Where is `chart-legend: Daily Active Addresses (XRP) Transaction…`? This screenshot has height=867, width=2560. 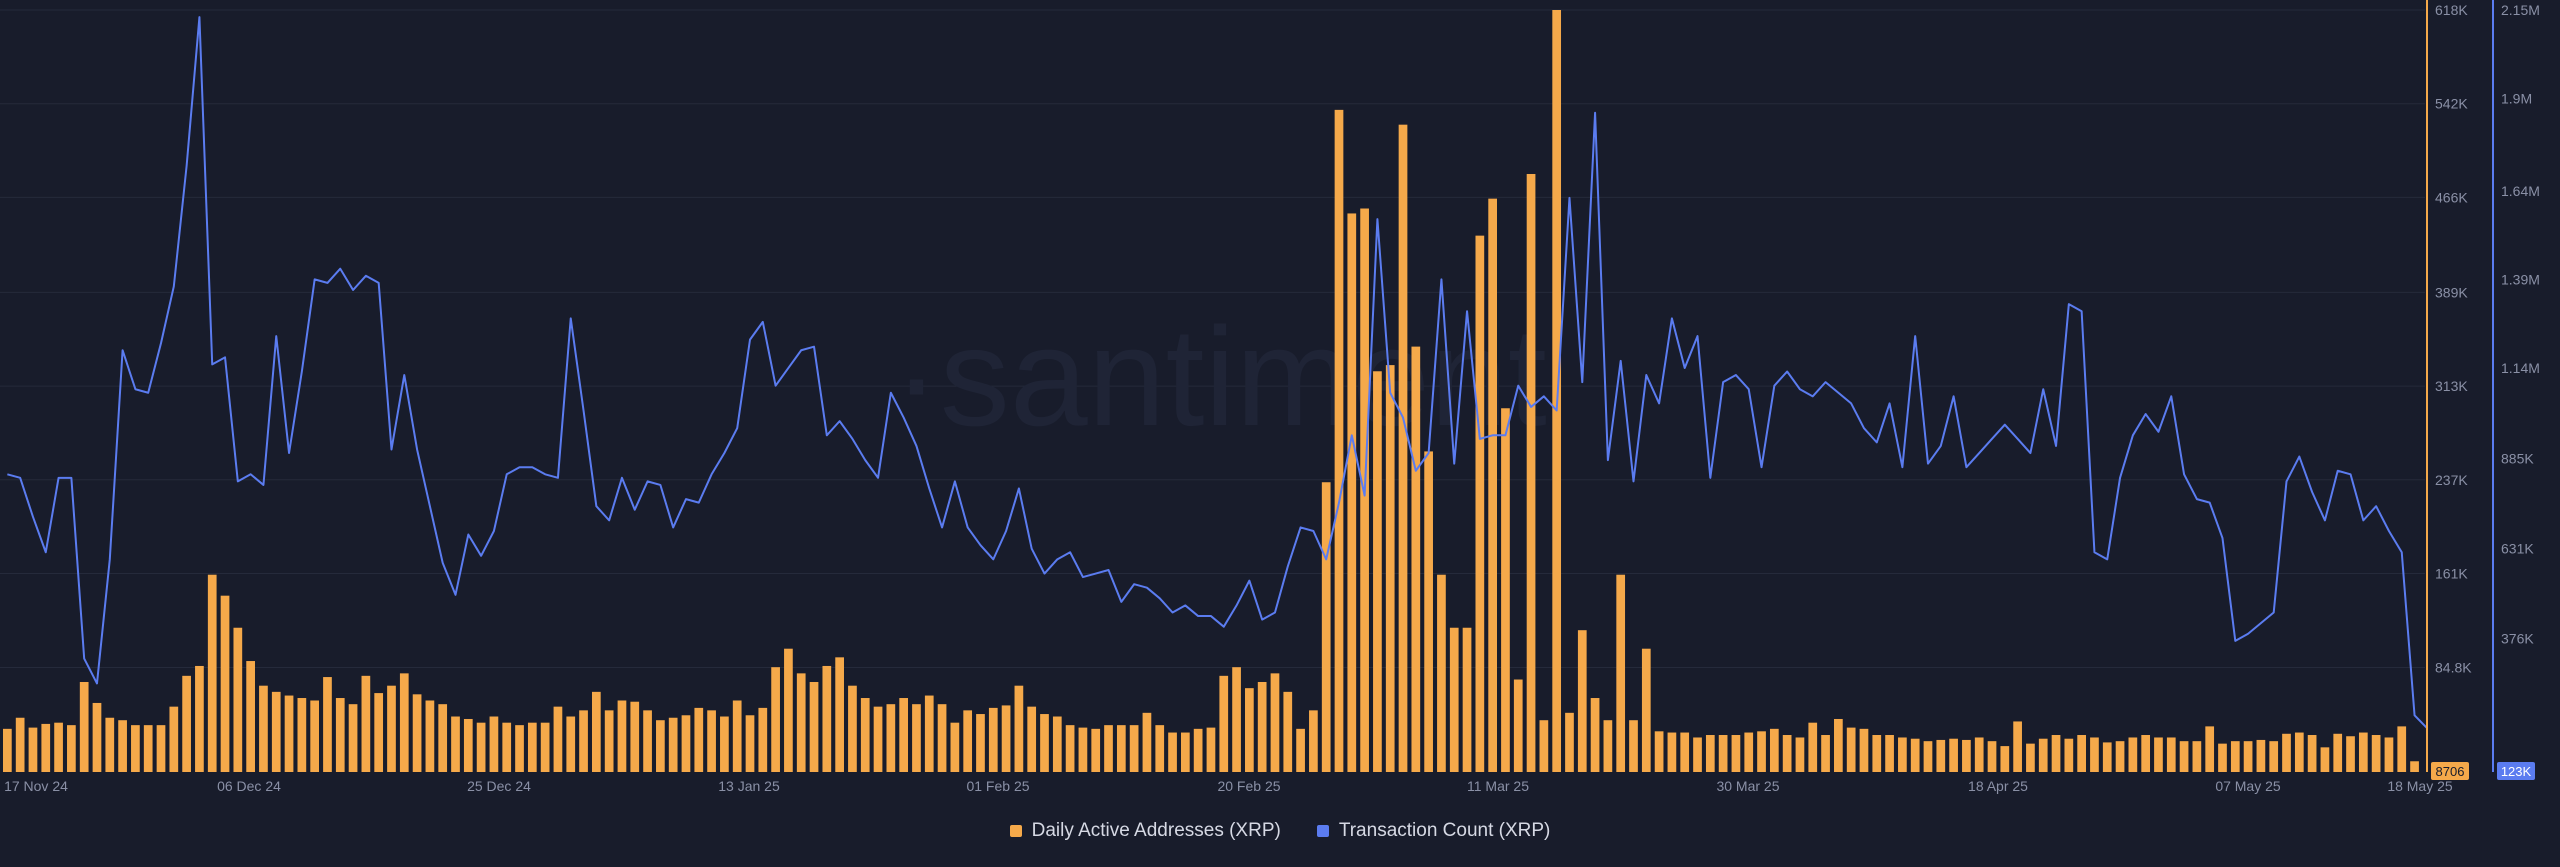
chart-legend: Daily Active Addresses (XRP) Transaction… is located at coordinates (1280, 831).